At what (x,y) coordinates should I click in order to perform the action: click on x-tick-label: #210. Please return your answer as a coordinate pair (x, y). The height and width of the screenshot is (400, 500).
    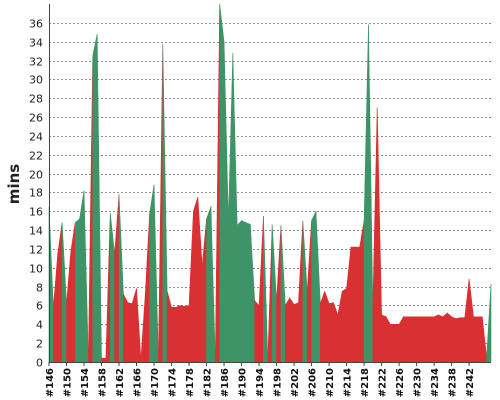
    Looking at the image, I should click on (330, 382).